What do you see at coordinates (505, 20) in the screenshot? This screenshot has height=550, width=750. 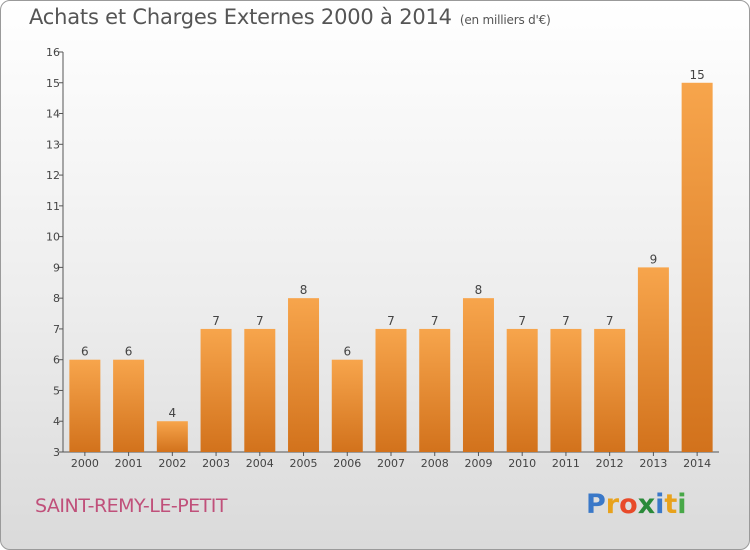 I see `chart-unit: (en milliers d'€)` at bounding box center [505, 20].